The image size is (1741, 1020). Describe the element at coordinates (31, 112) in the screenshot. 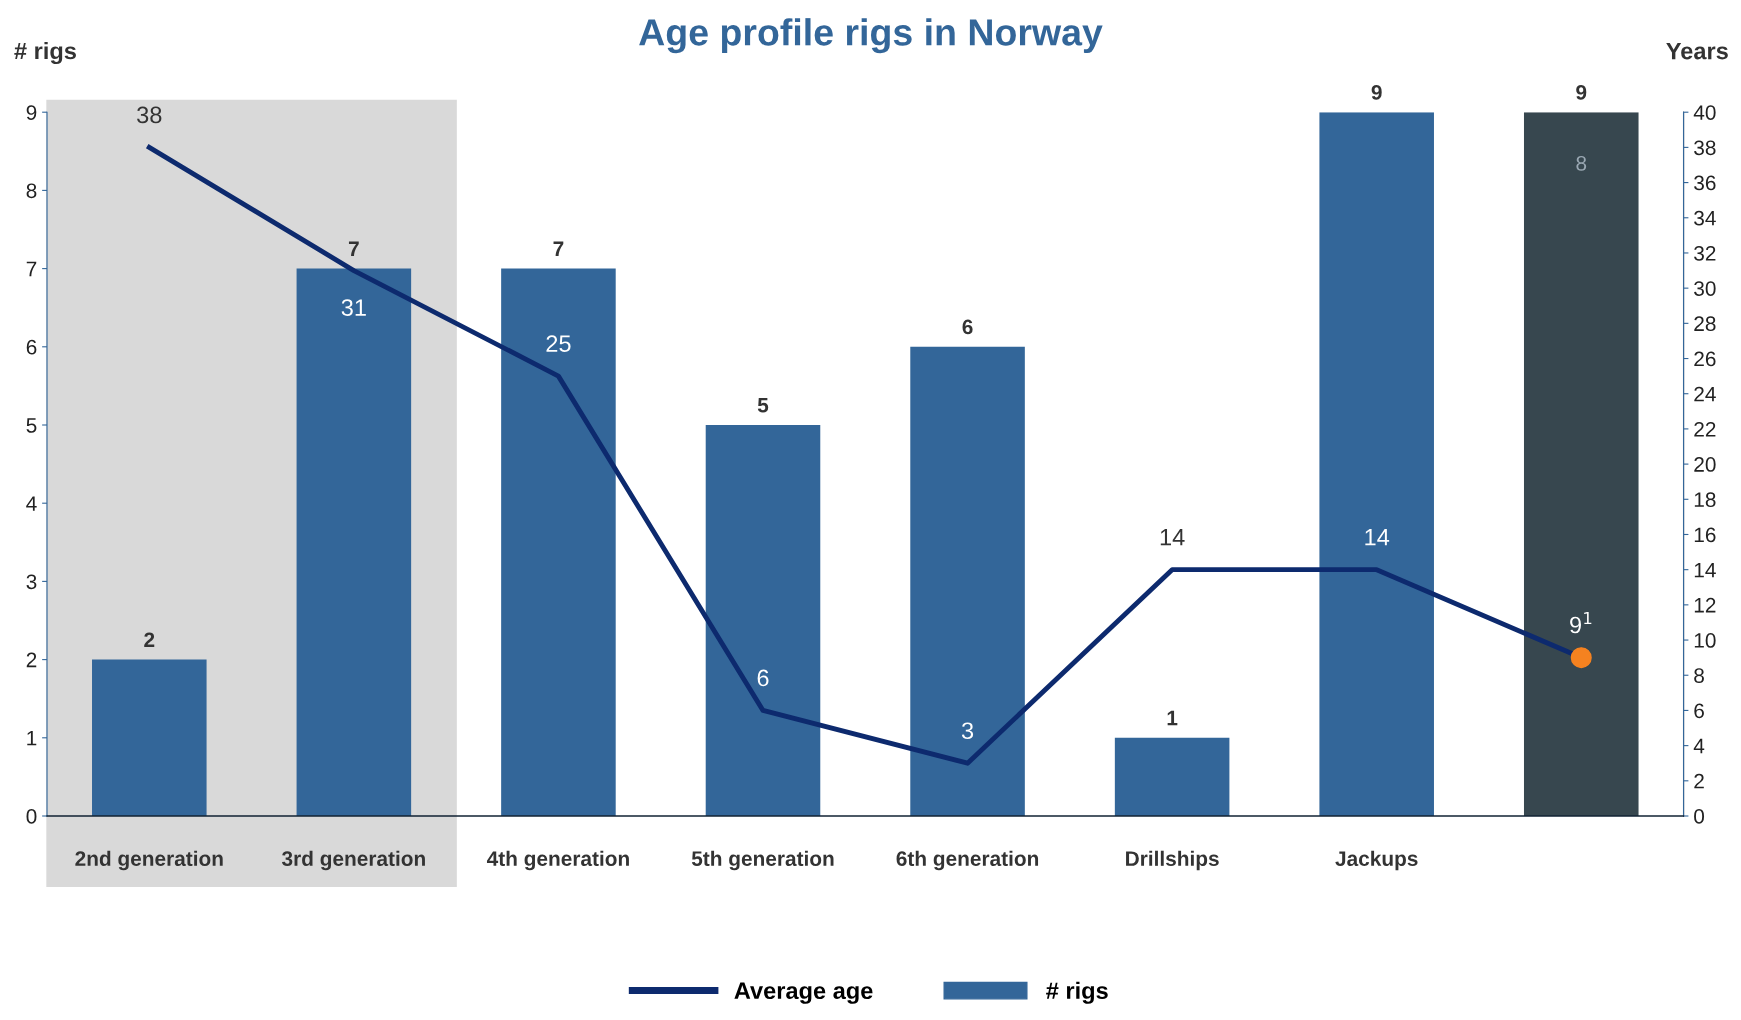

I see `y-tick-label: 9` at that location.